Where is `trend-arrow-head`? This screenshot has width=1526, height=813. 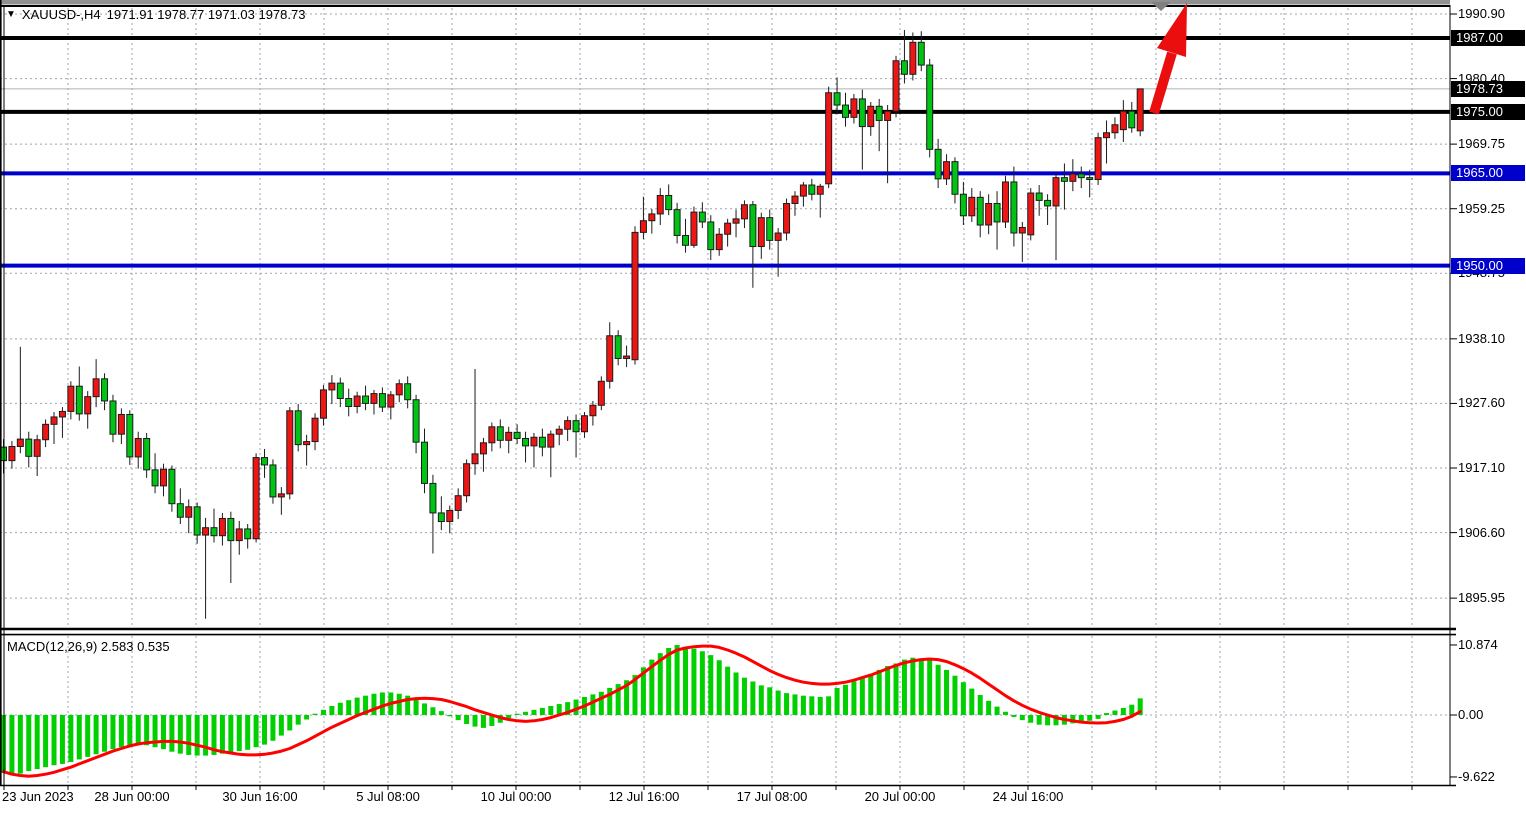
trend-arrow-head is located at coordinates (1172, 30).